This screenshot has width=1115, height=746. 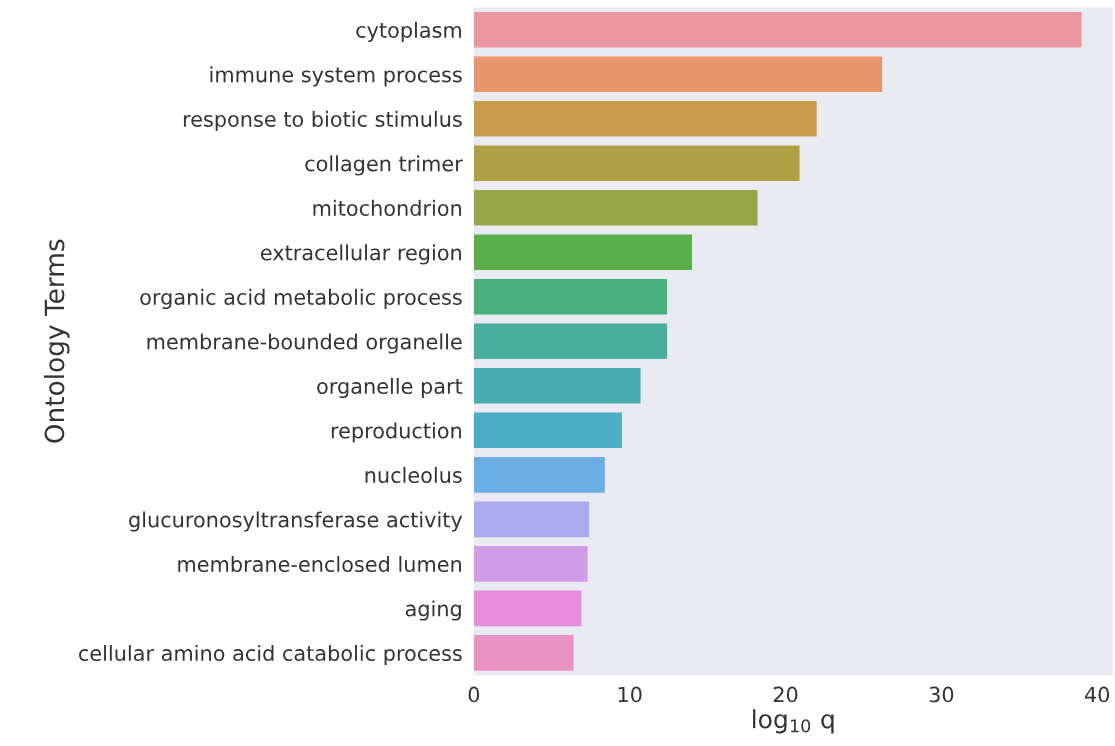 What do you see at coordinates (413, 475) in the screenshot?
I see `y-tick-label: nucleolus` at bounding box center [413, 475].